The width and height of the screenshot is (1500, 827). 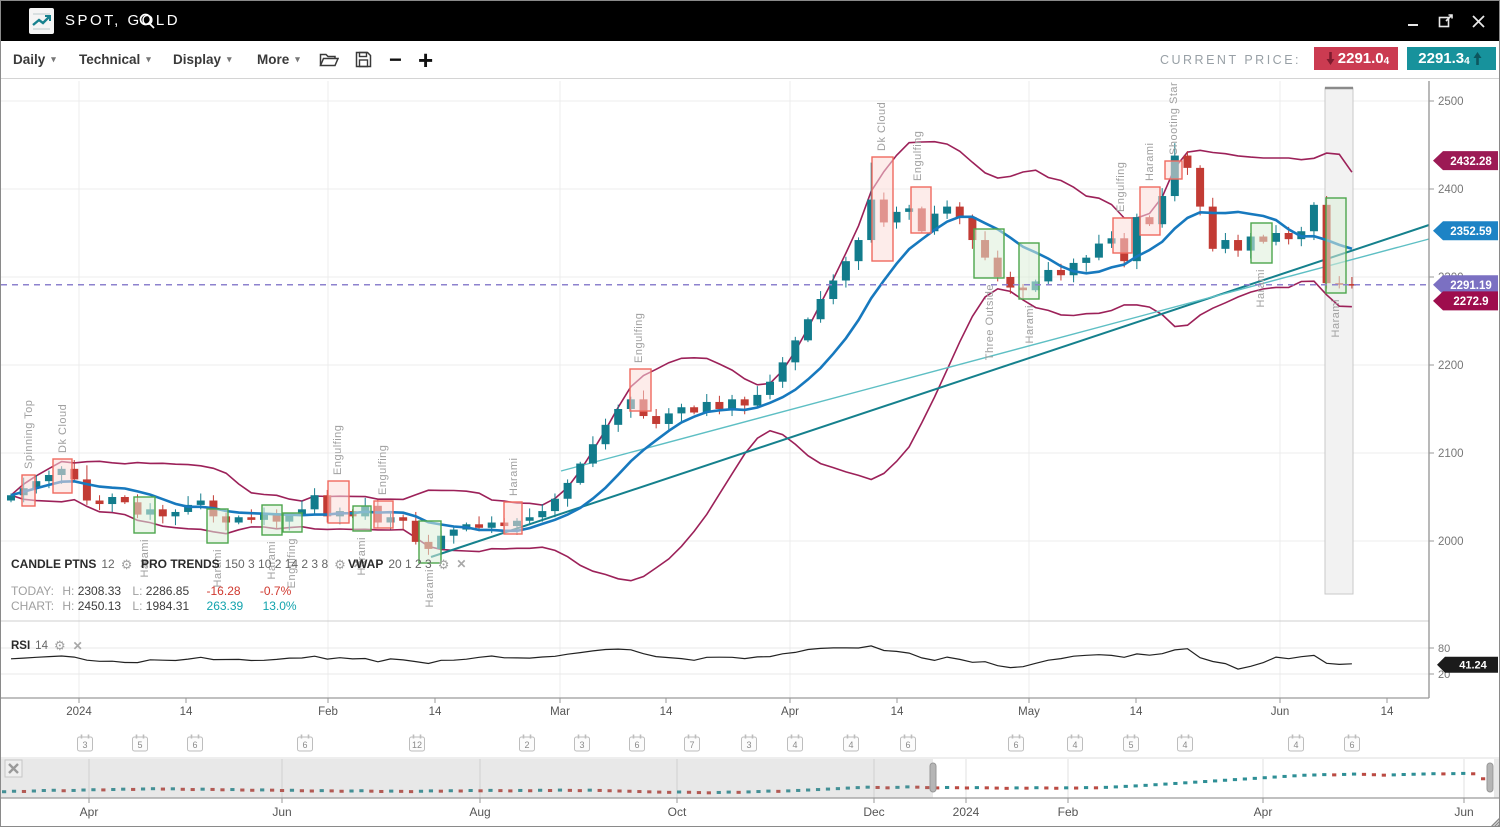 I want to click on search-icon, so click(x=147, y=21).